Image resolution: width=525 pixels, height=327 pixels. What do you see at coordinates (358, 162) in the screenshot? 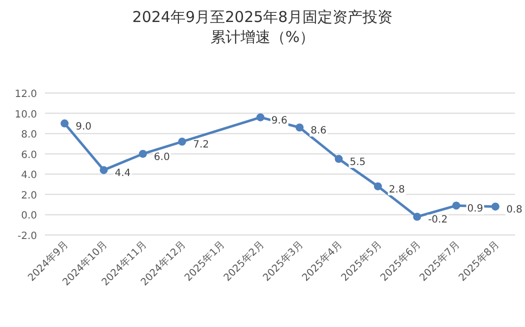
I see `data-label: 5.5` at bounding box center [358, 162].